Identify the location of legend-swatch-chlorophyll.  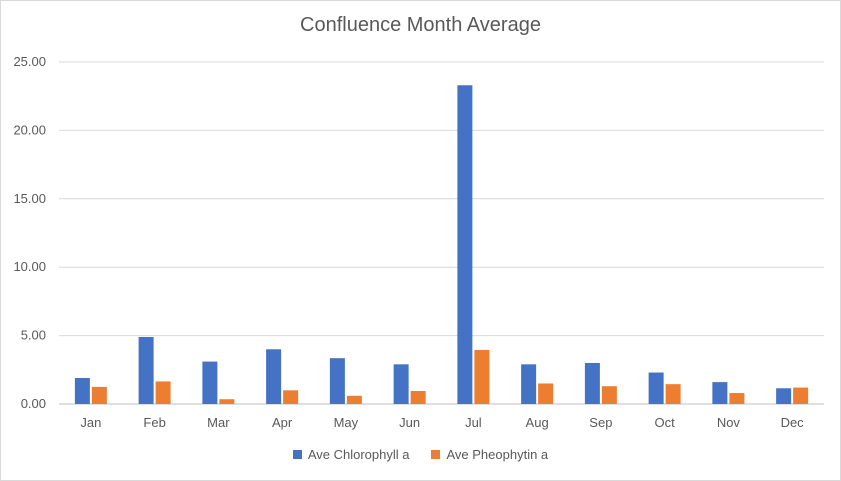
(297, 454).